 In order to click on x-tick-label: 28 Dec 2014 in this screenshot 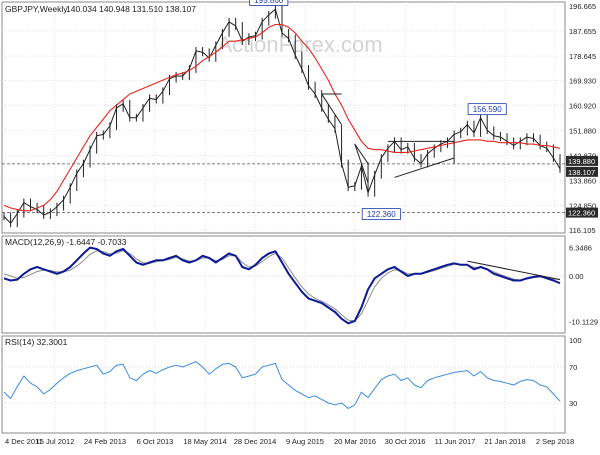, I will do `click(255, 441)`.